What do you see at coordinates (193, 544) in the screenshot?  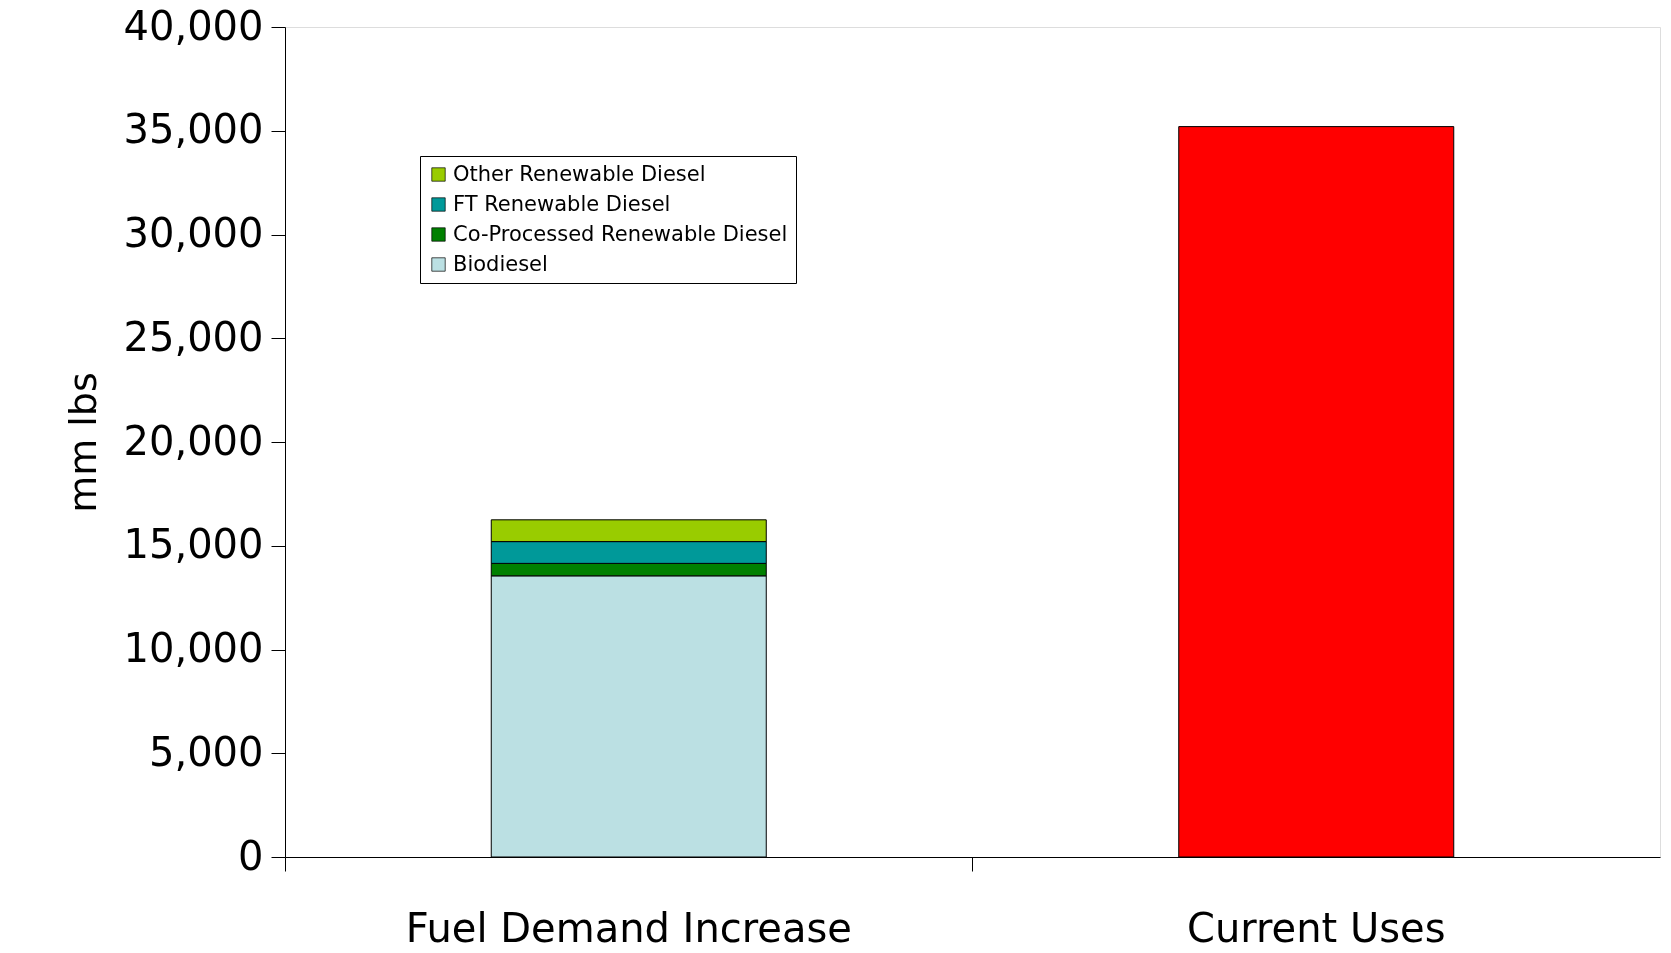 I see `y-tick-label: 15,000` at bounding box center [193, 544].